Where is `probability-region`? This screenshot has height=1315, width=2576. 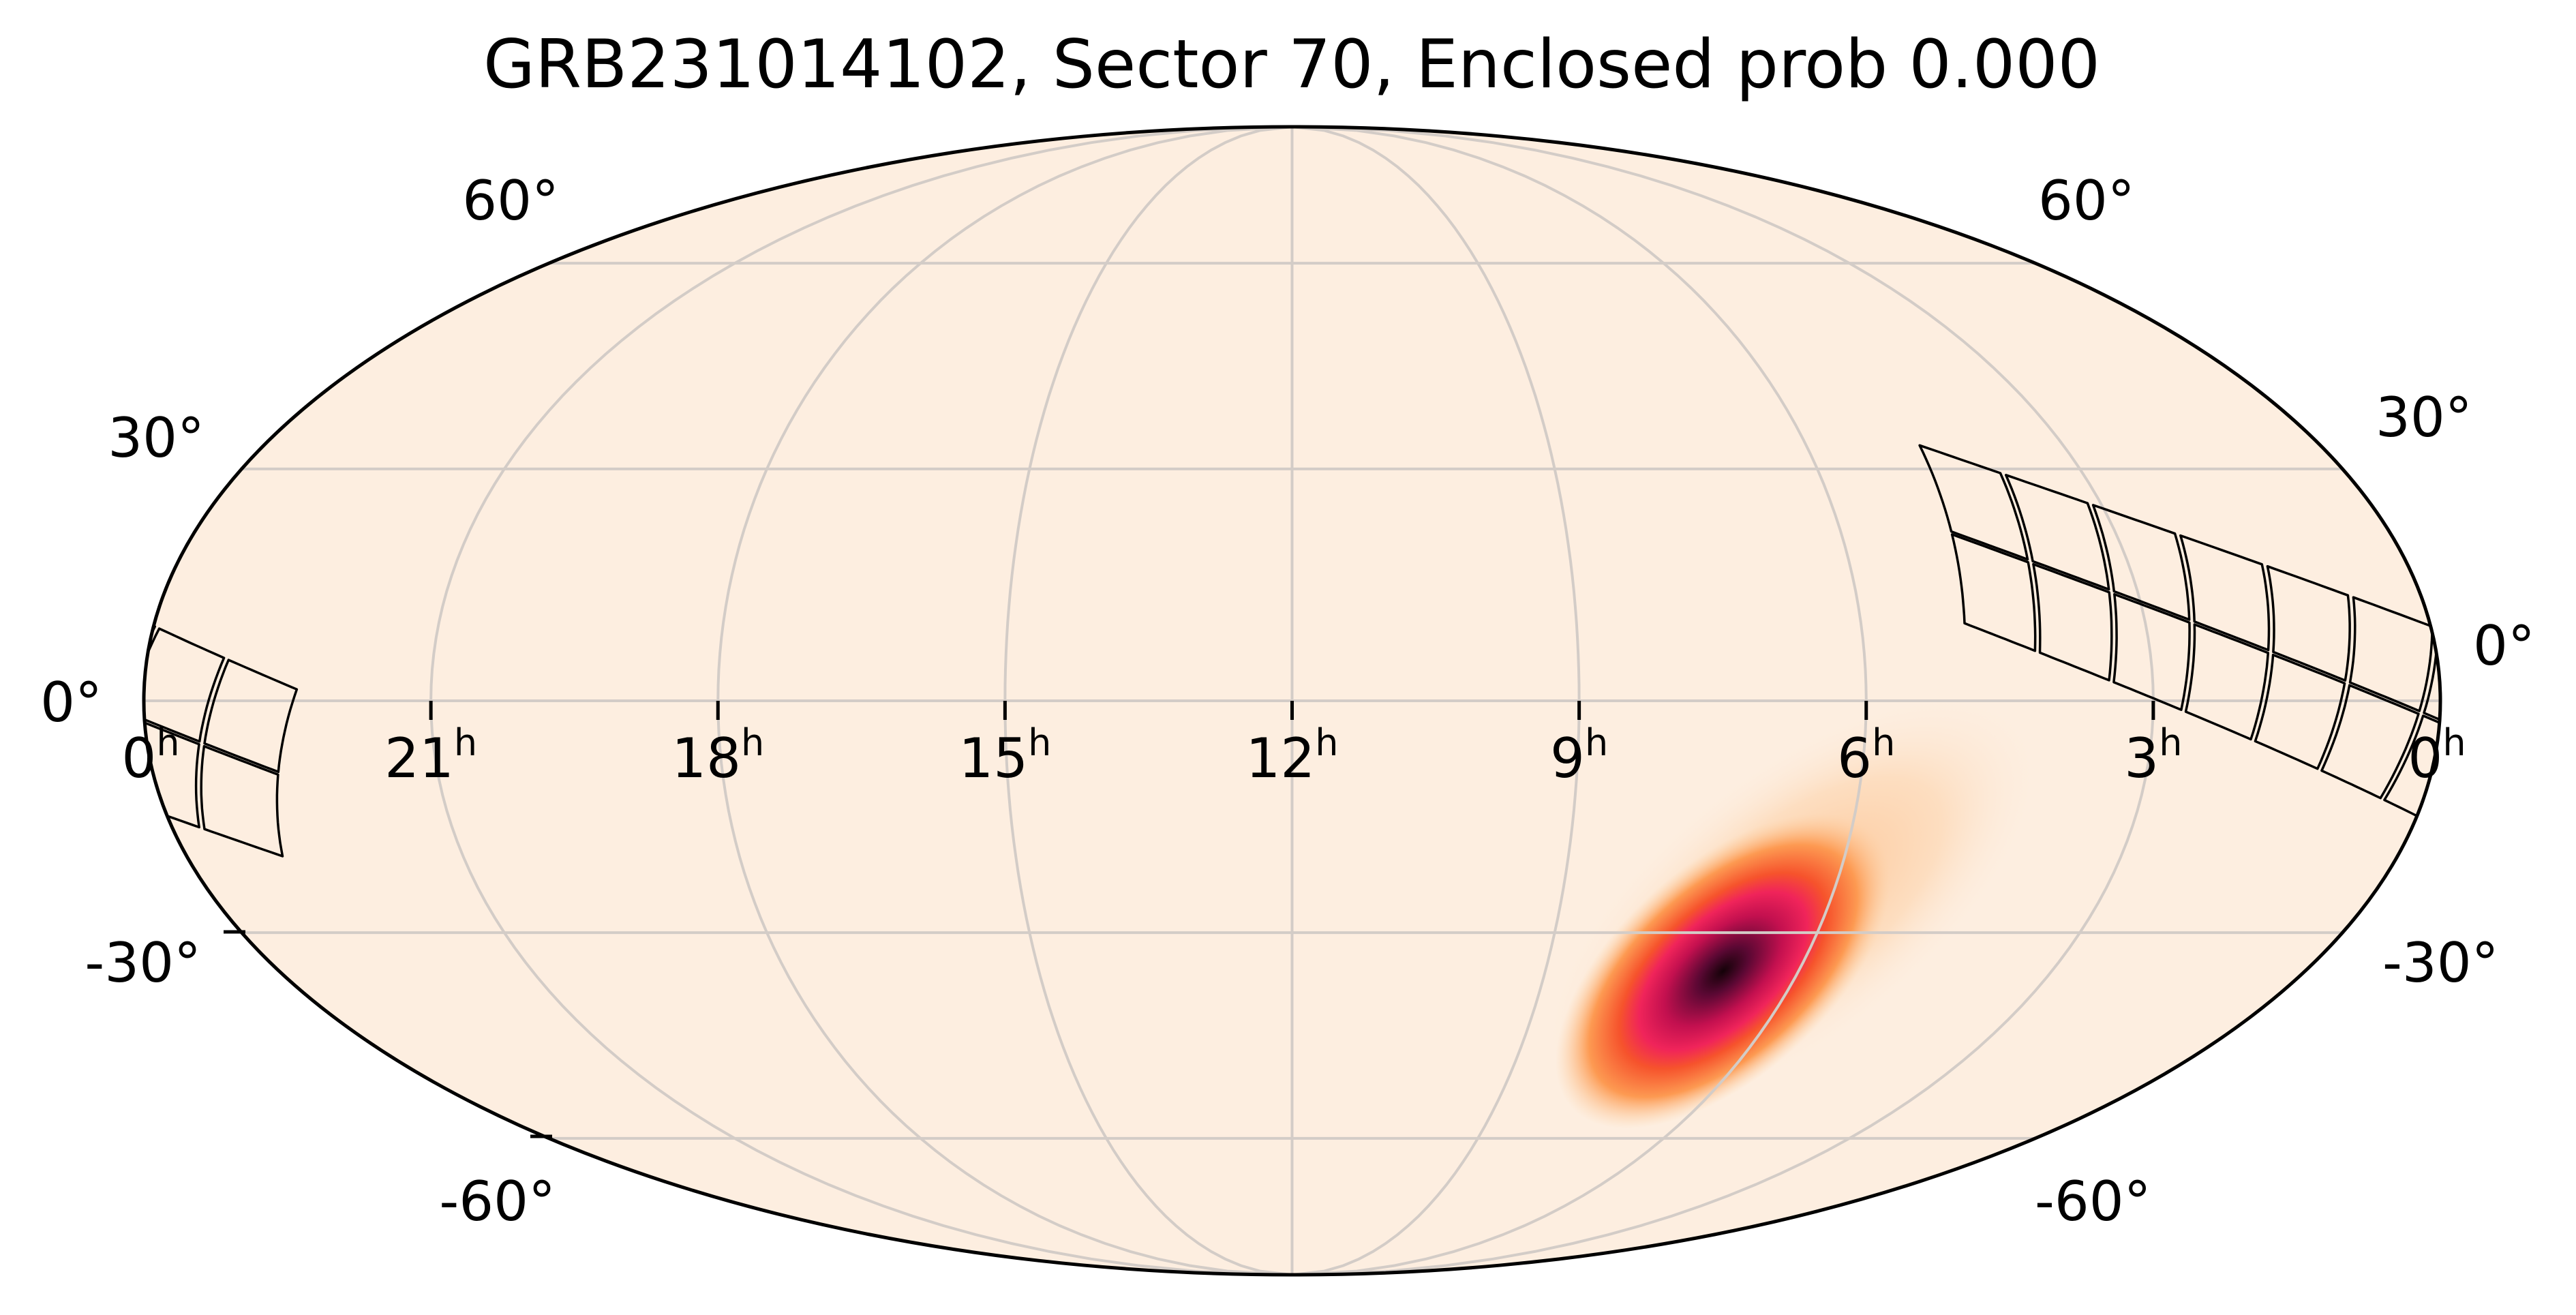
probability-region is located at coordinates (1792, 910).